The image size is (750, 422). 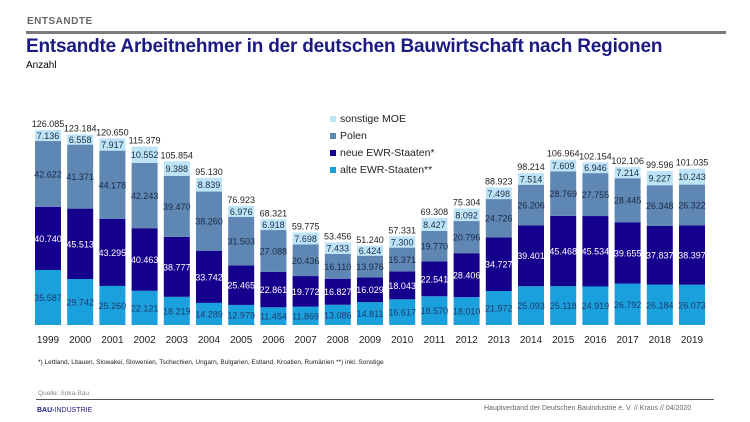 I want to click on legend-label: neue EWR-Staaten*, so click(x=387, y=152).